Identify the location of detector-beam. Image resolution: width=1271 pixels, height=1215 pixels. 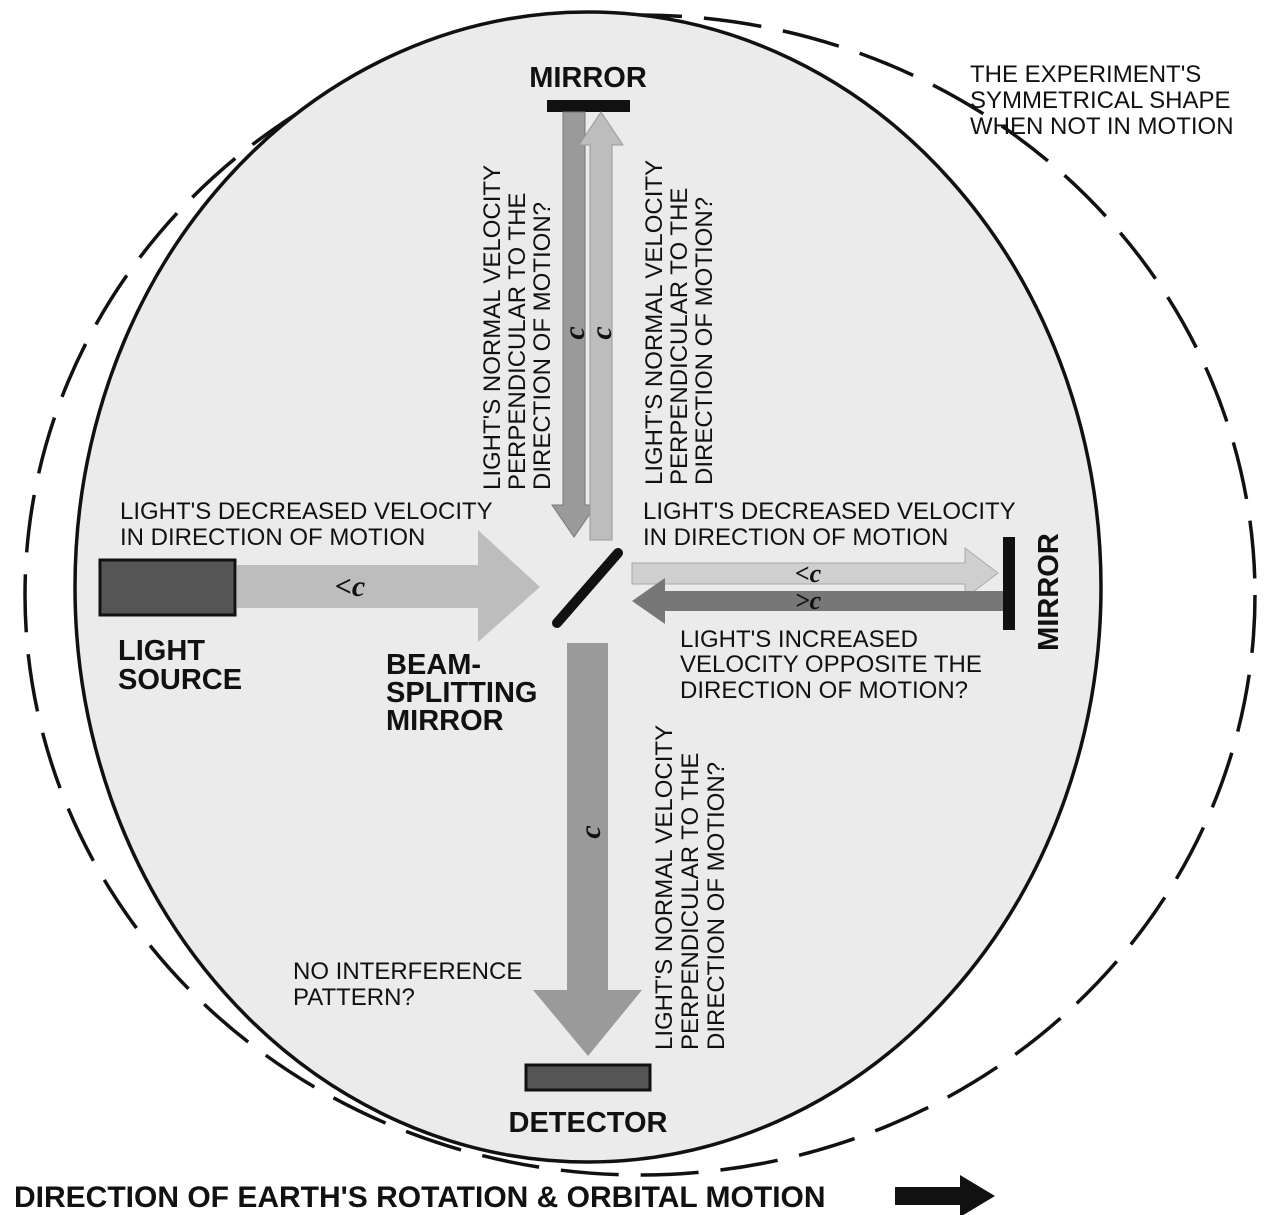
(587, 849).